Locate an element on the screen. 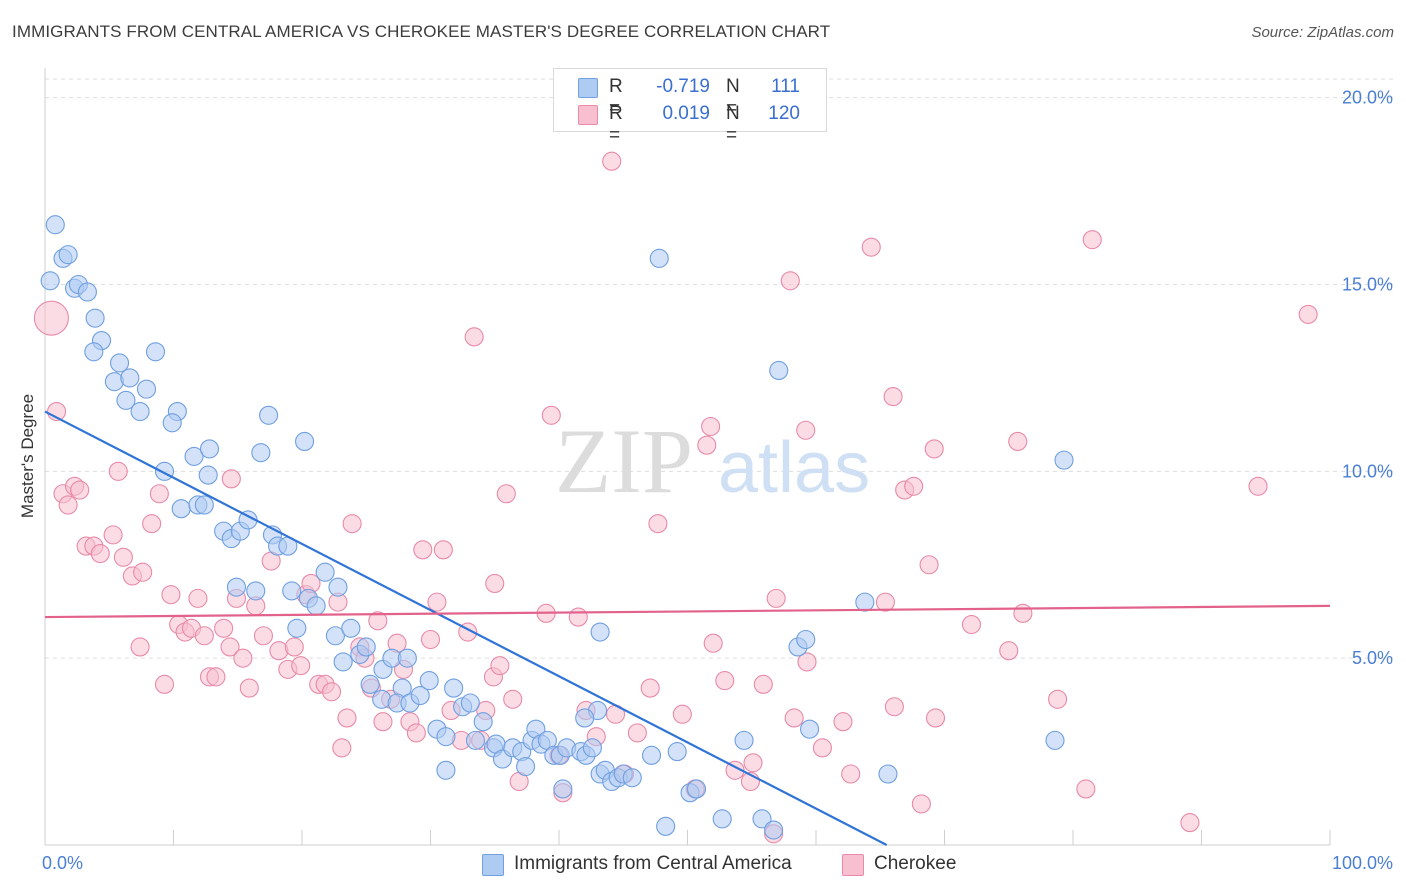 Image resolution: width=1406 pixels, height=892 pixels. bottom-legend-label-pink: Cherokee is located at coordinates (915, 863).